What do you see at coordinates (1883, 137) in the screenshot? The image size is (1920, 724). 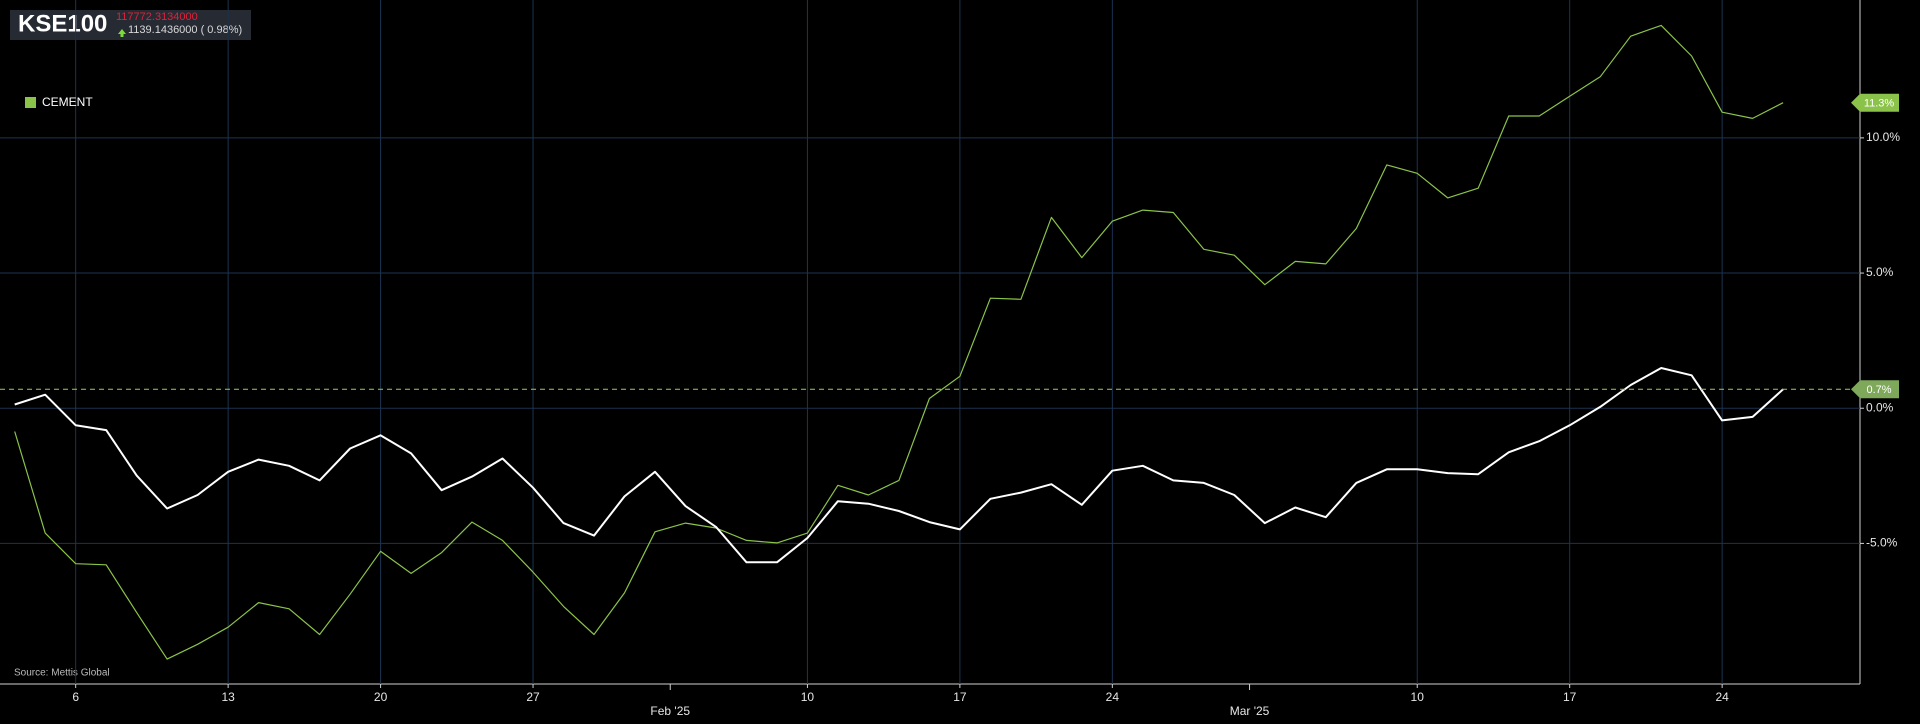 I see `y-tick-label: 10.0%` at bounding box center [1883, 137].